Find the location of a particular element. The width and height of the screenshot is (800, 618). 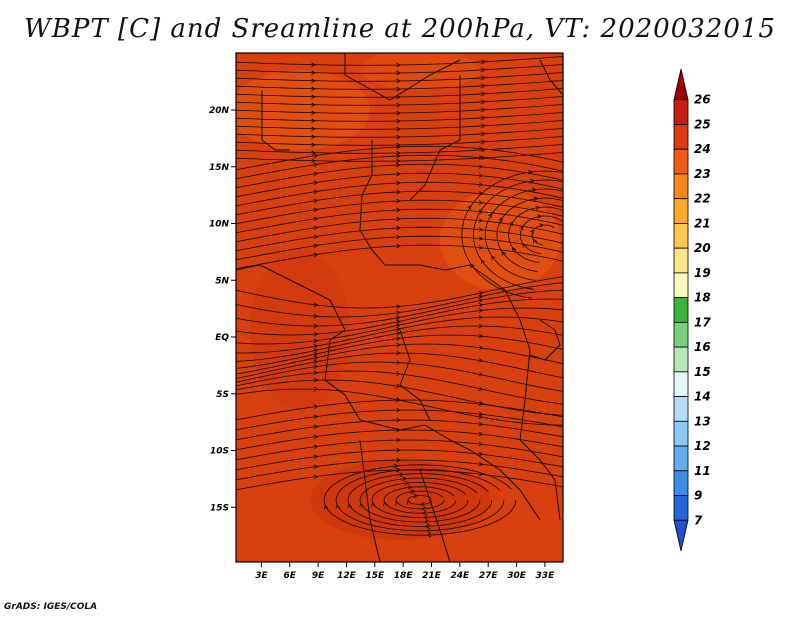

colorbar-label: 21 is located at coordinates (702, 223).